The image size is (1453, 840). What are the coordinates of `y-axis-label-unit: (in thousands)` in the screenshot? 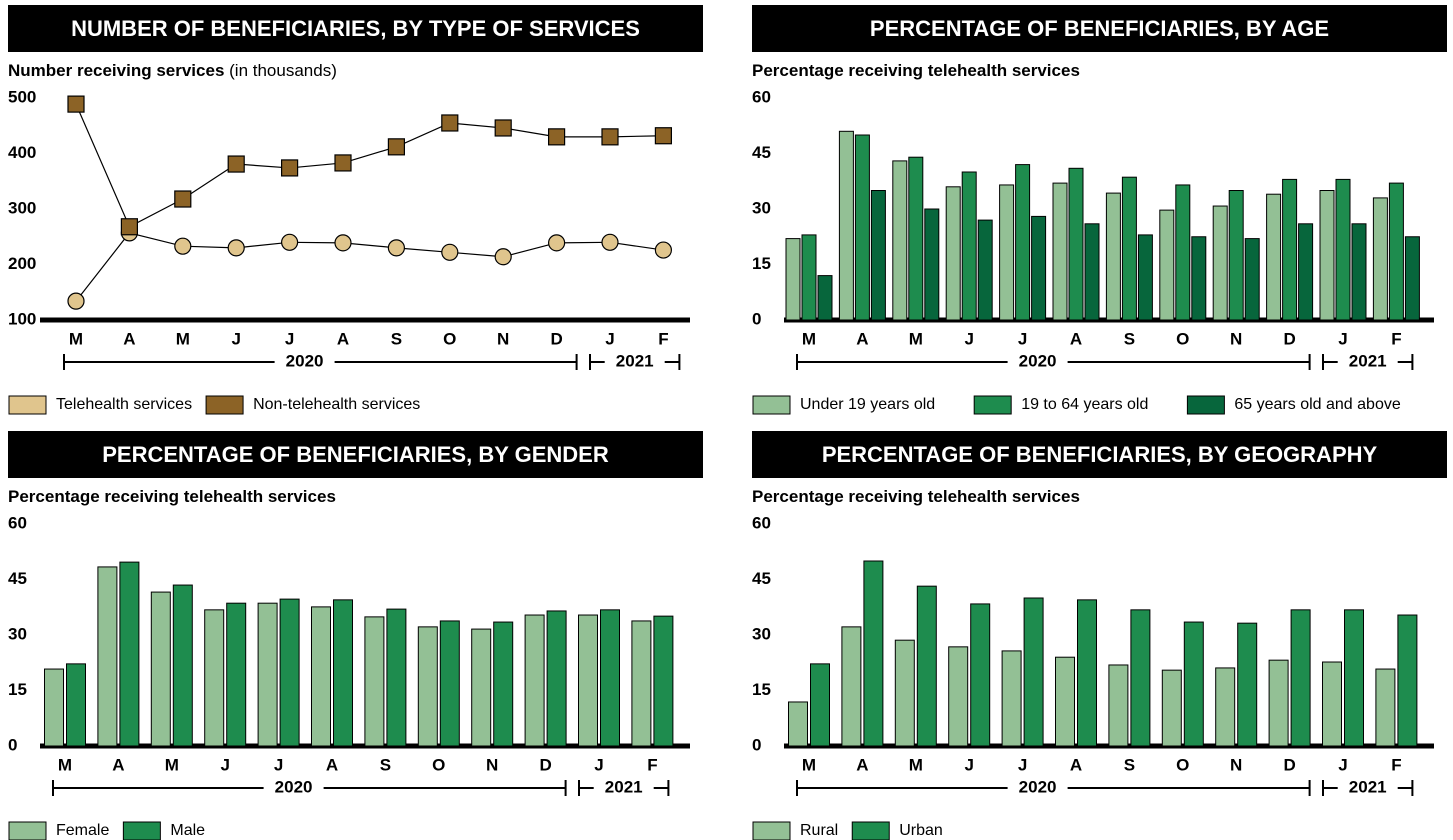 It's located at (283, 70).